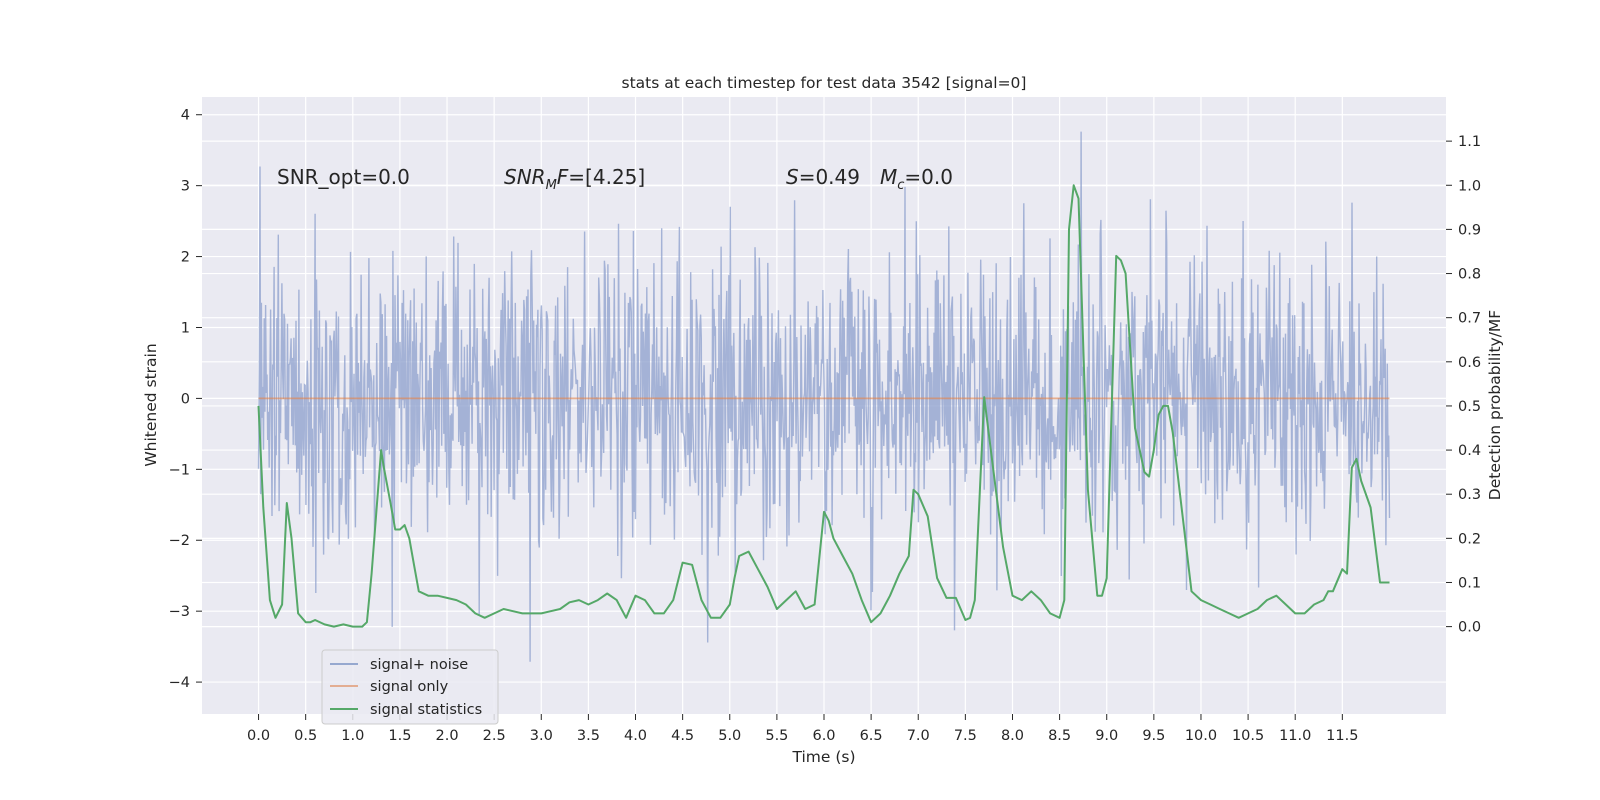  Describe the element at coordinates (343, 177) in the screenshot. I see `annotation-snr-opt: SNR_opt=0.0` at that location.